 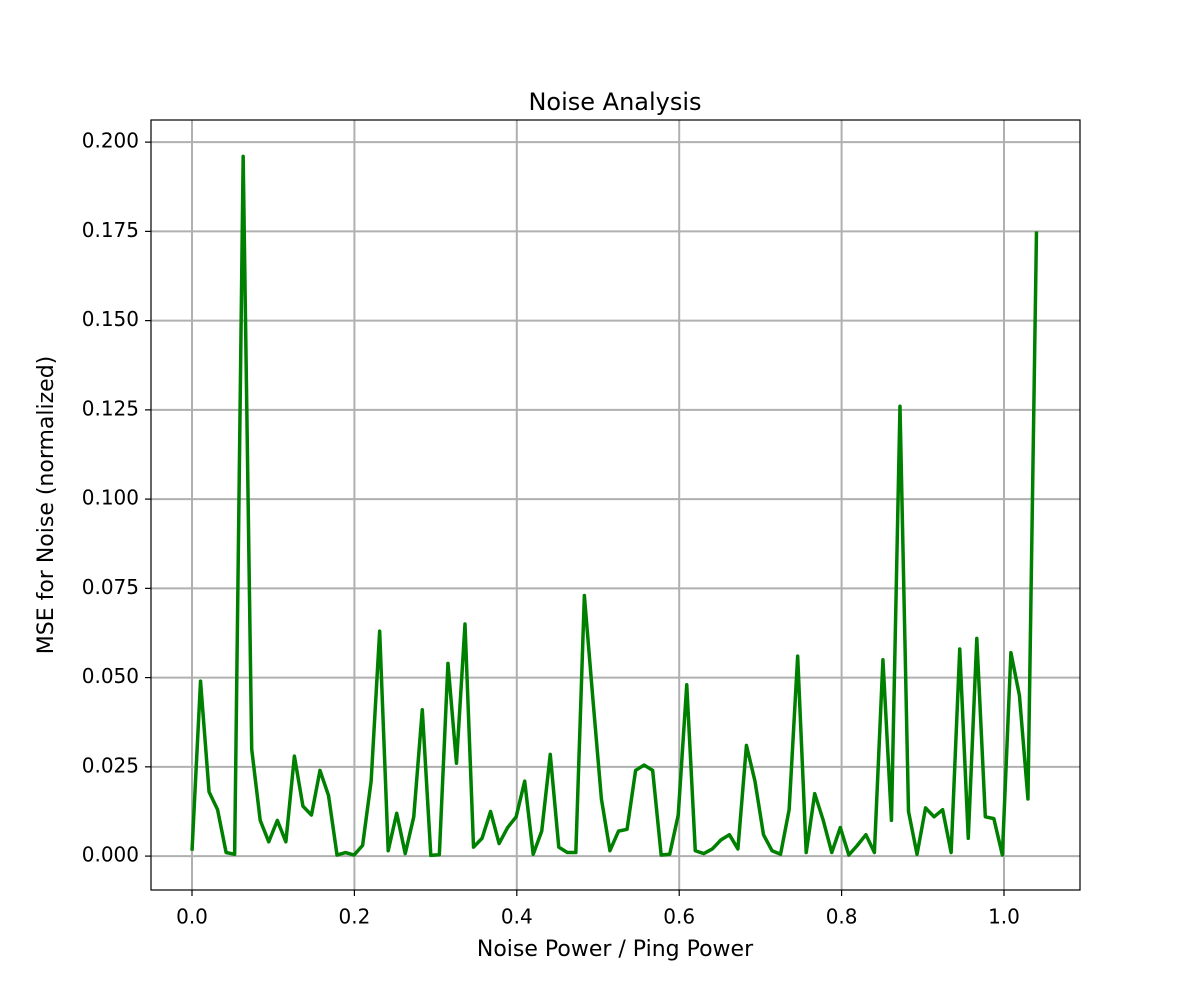 What do you see at coordinates (679, 917) in the screenshot?
I see `x-tick-label: 0.6` at bounding box center [679, 917].